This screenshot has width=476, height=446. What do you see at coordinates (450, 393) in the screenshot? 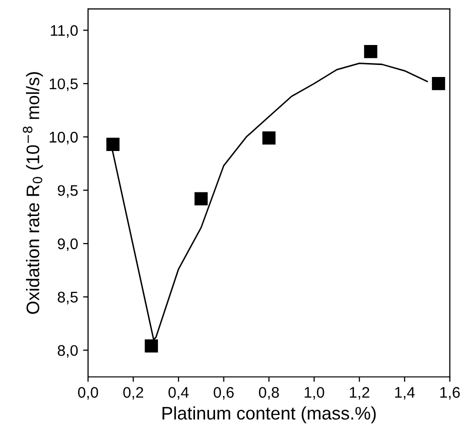
I see `x-tick-label: 1,6` at bounding box center [450, 393].